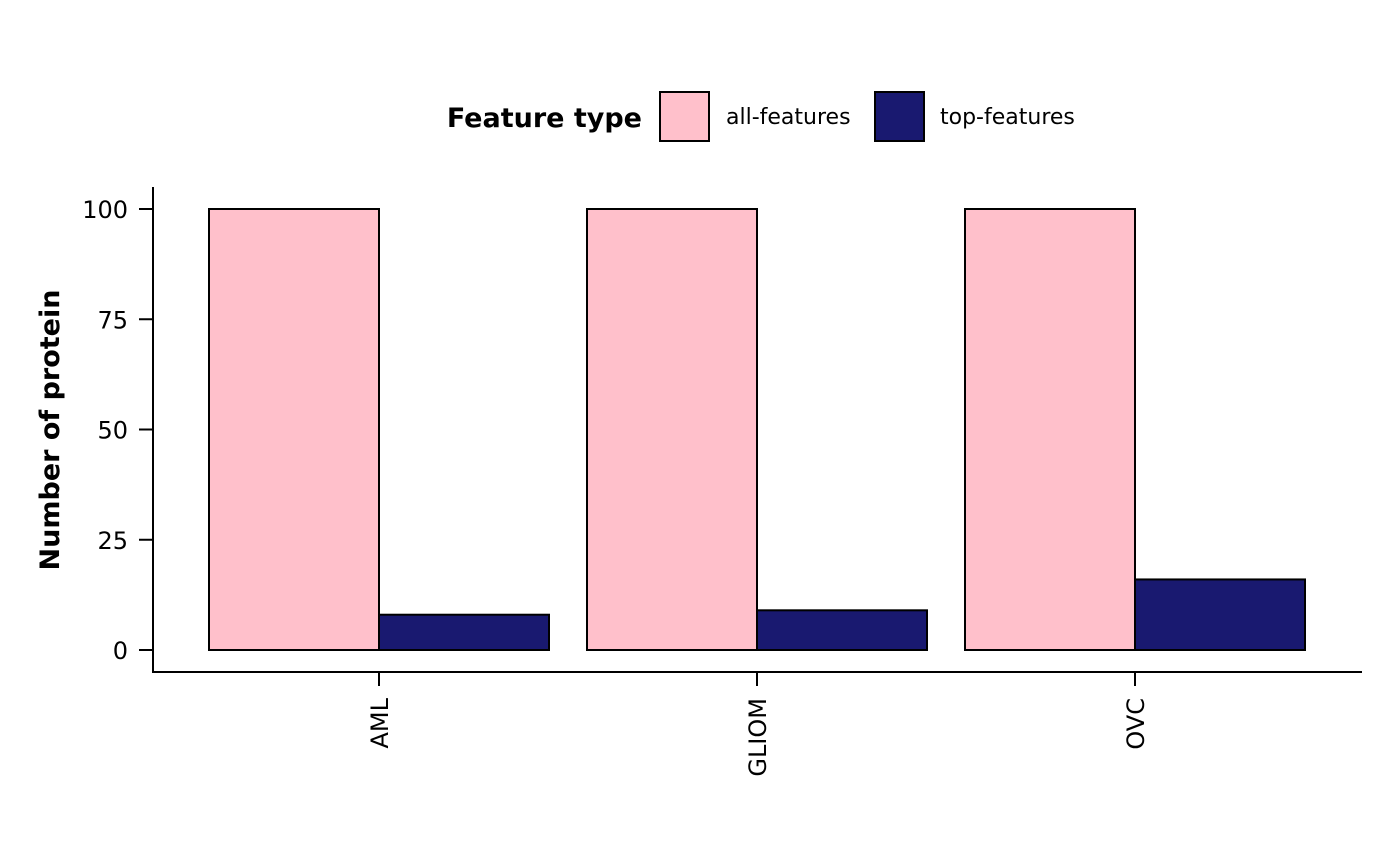  I want to click on legend: Feature type all-features top-features, so click(761, 116).